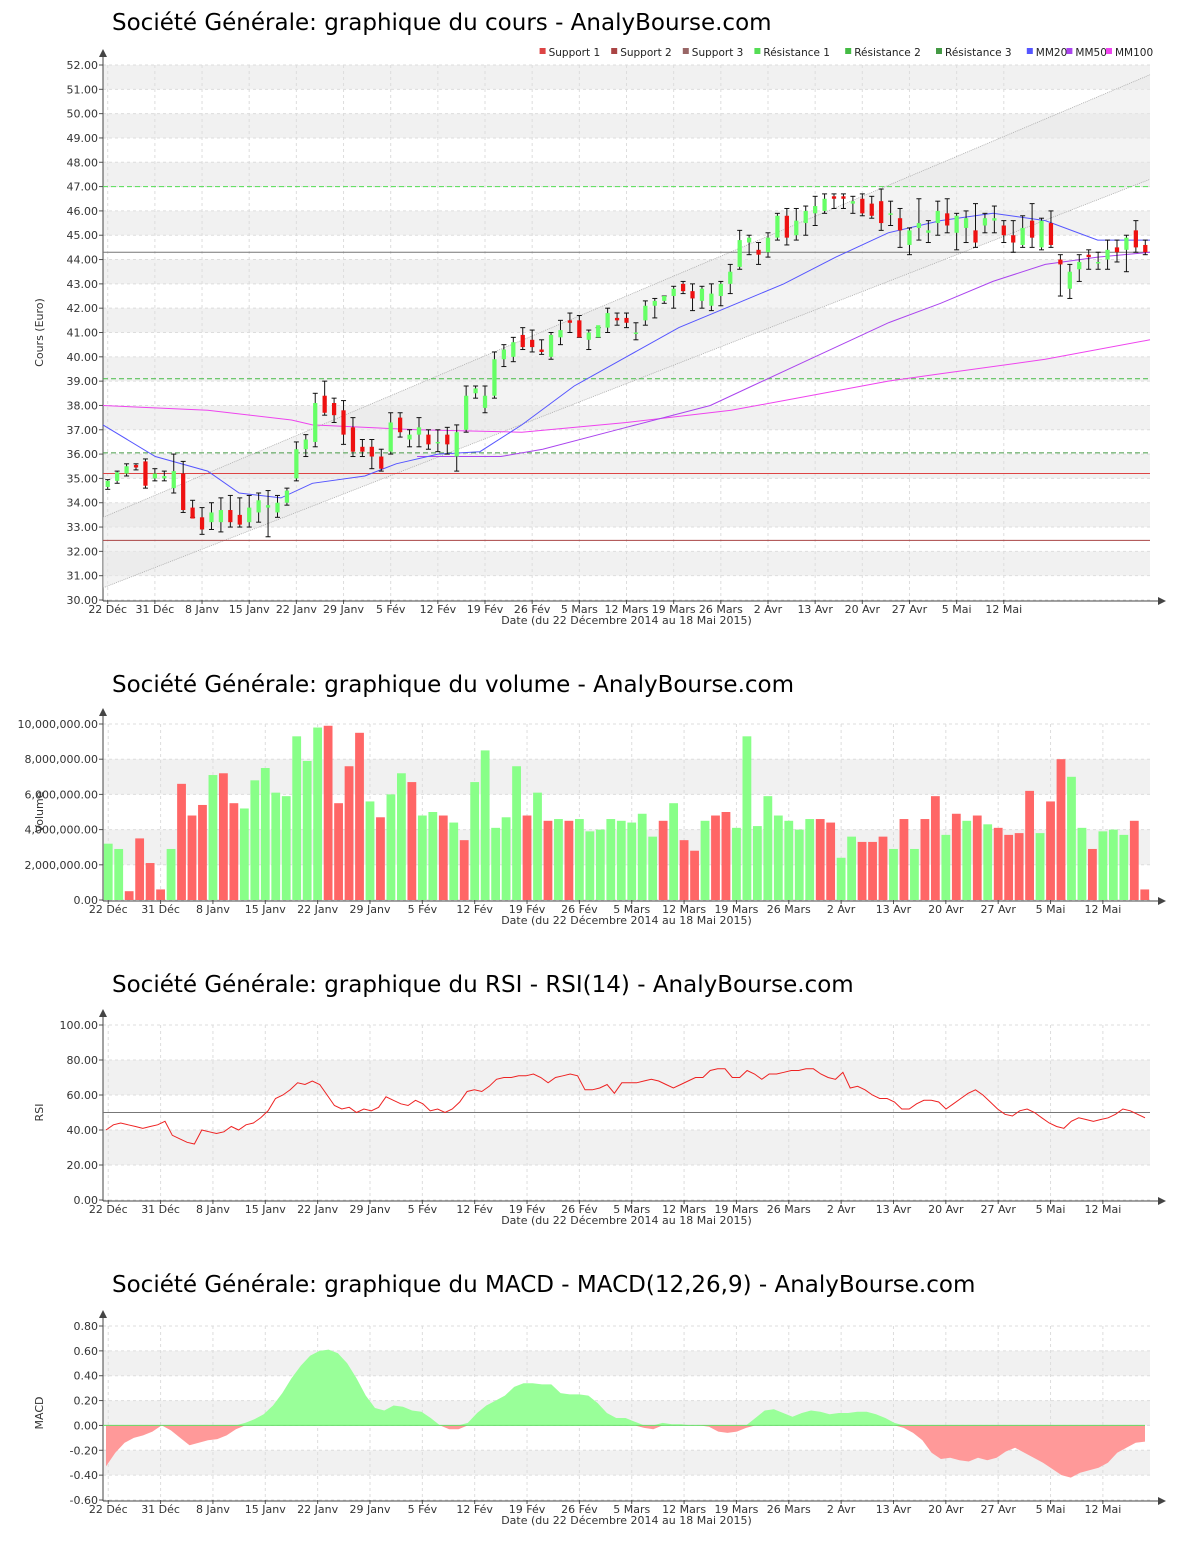  What do you see at coordinates (625, 1387) in the screenshot?
I see `macd-positive-area` at bounding box center [625, 1387].